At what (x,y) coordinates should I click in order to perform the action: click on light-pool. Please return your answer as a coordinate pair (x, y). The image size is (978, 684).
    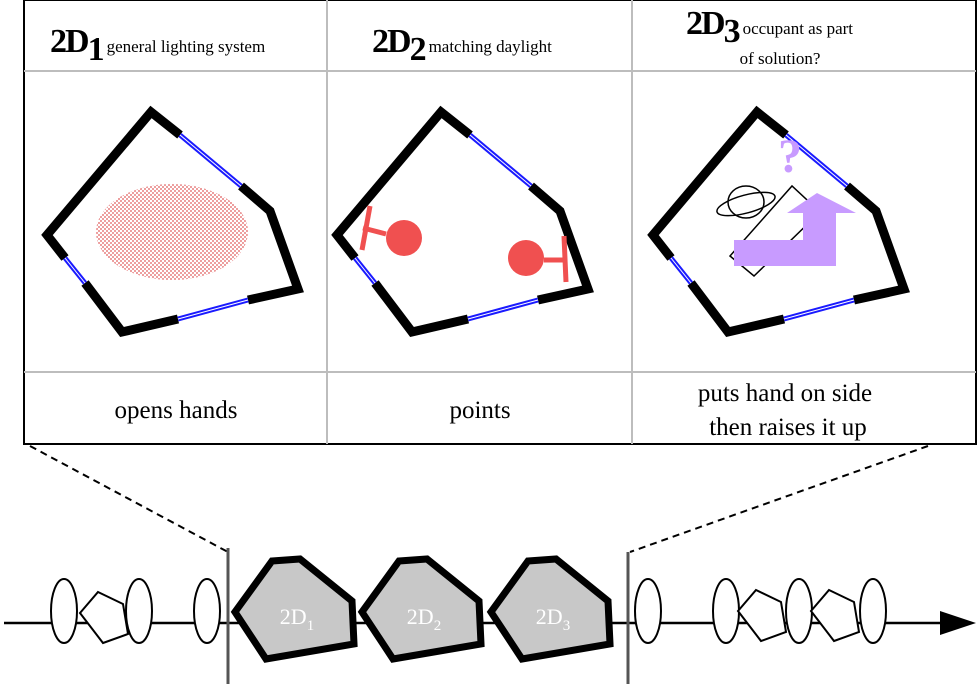
    Looking at the image, I should click on (172, 232).